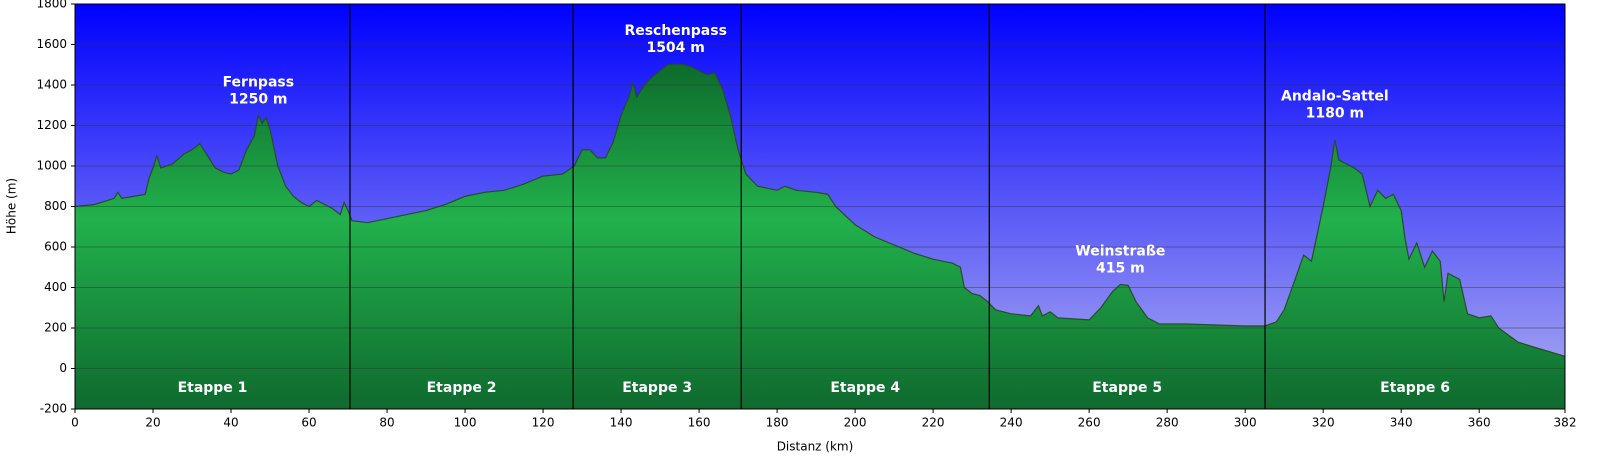  I want to click on x-tick-label: 20, so click(152, 423).